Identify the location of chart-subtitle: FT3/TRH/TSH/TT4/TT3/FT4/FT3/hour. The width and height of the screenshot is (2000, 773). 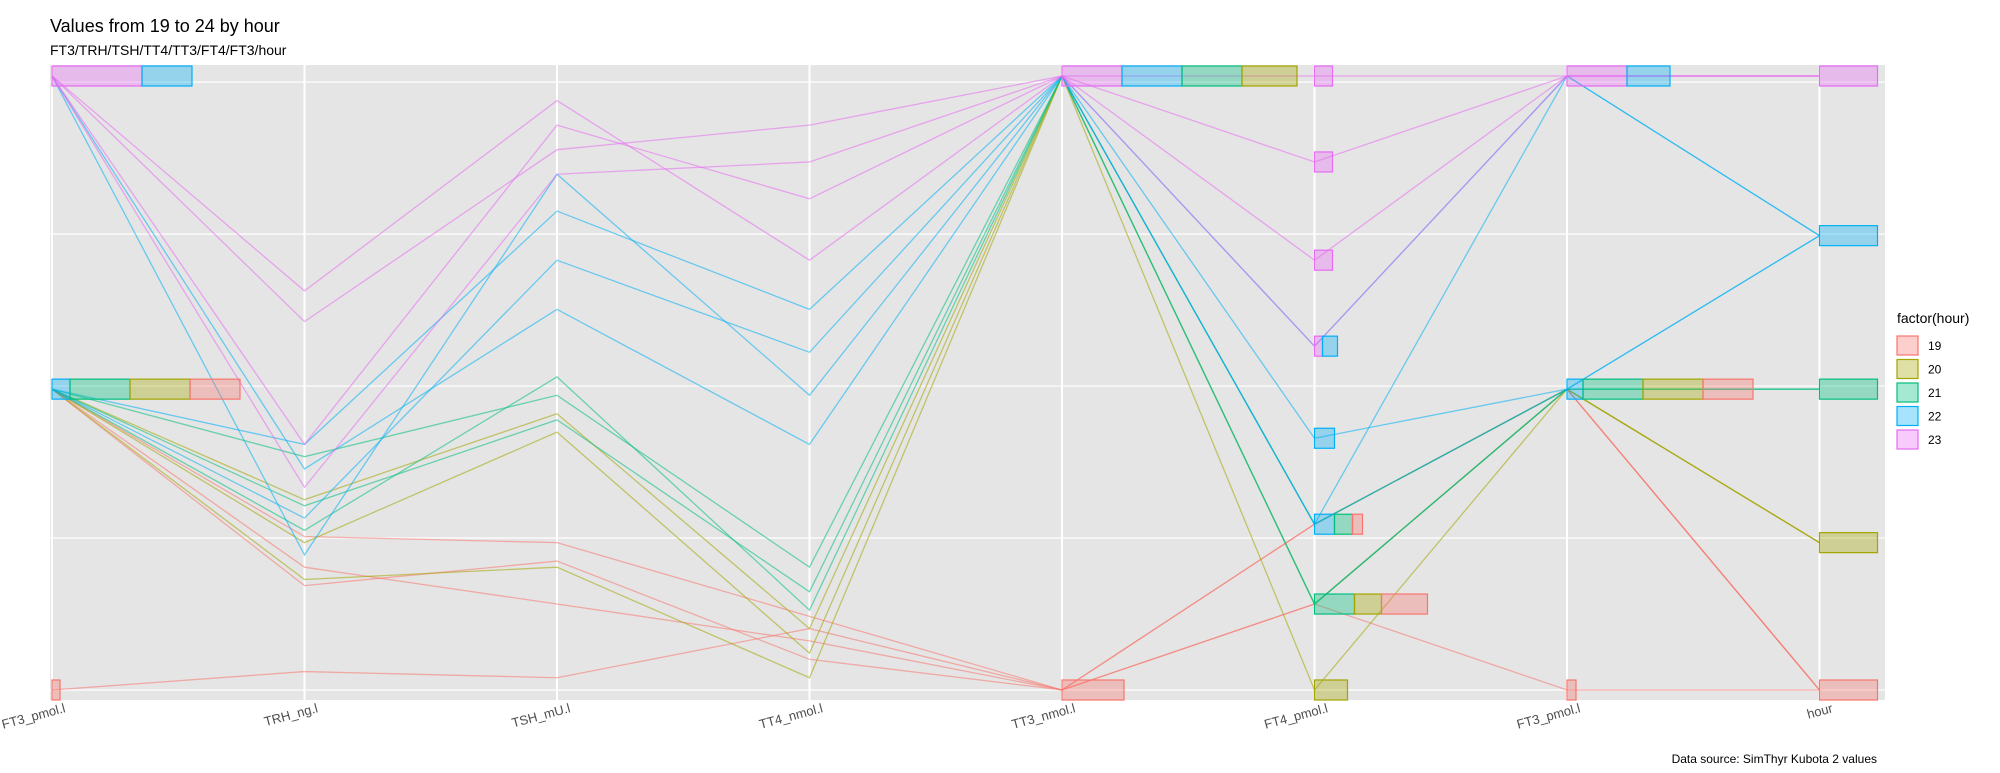
(168, 50).